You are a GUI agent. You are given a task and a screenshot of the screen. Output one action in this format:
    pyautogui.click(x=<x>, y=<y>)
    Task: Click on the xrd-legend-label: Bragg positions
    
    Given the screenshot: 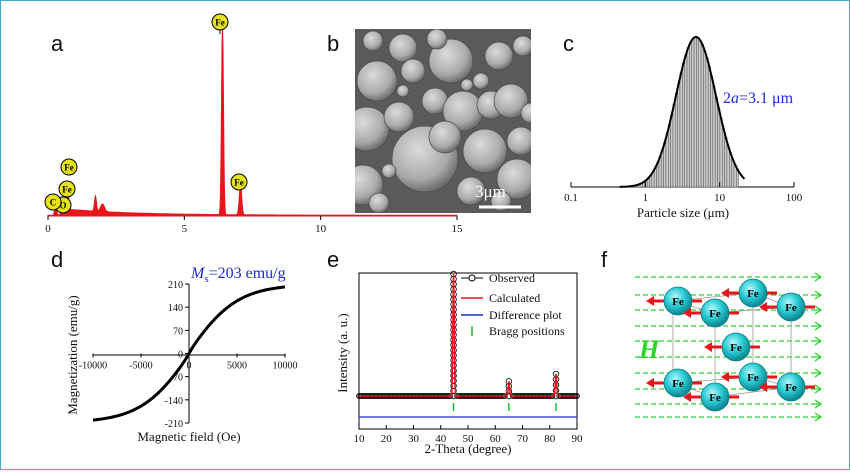 What is the action you would take?
    pyautogui.click(x=527, y=331)
    